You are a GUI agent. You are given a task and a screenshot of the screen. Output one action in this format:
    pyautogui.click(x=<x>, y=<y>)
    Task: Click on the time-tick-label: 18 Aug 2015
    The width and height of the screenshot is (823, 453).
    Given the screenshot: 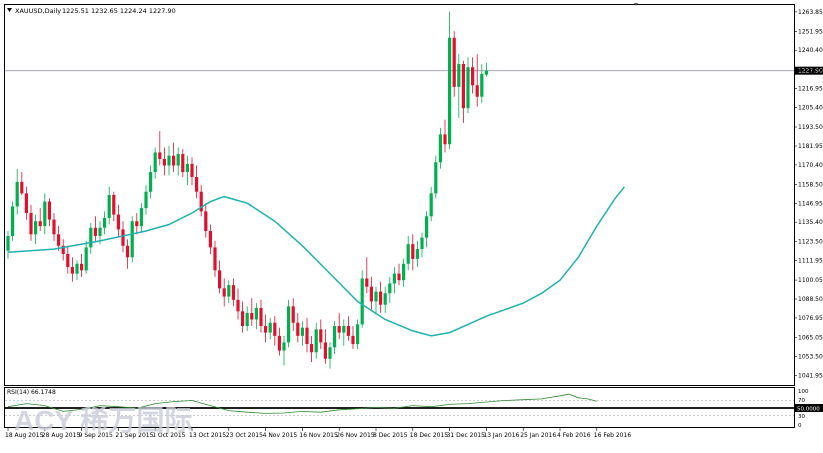 What is the action you would take?
    pyautogui.click(x=24, y=435)
    